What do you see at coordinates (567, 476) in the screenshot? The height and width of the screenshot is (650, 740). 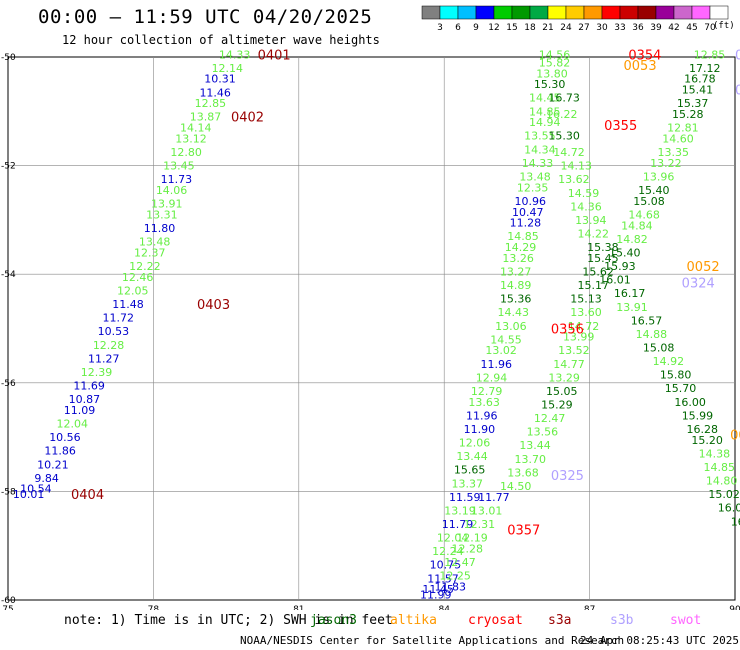 I see `track-time-label: 0325` at bounding box center [567, 476].